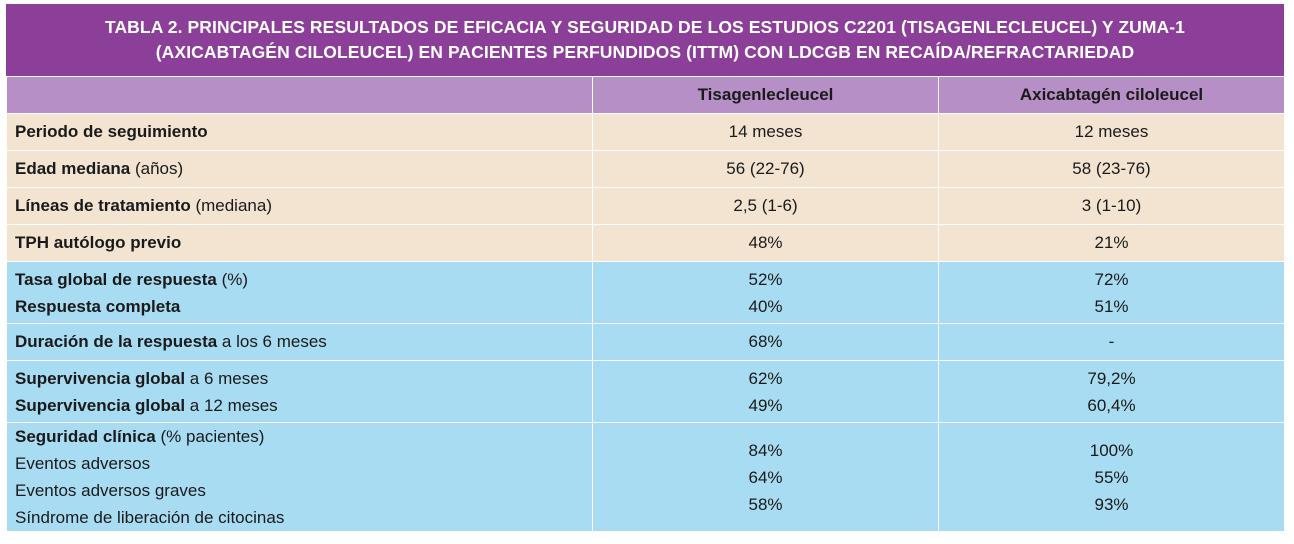 This screenshot has height=544, width=1294. What do you see at coordinates (1111, 292) in the screenshot?
I see `cell-value: 72% 51%` at bounding box center [1111, 292].